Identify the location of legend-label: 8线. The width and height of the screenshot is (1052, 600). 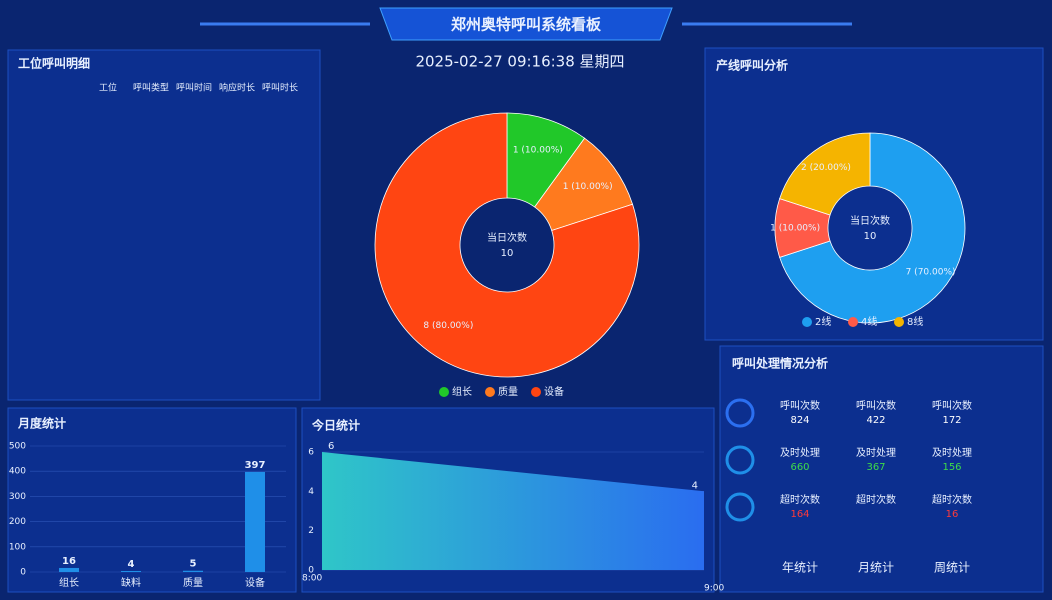
(915, 321).